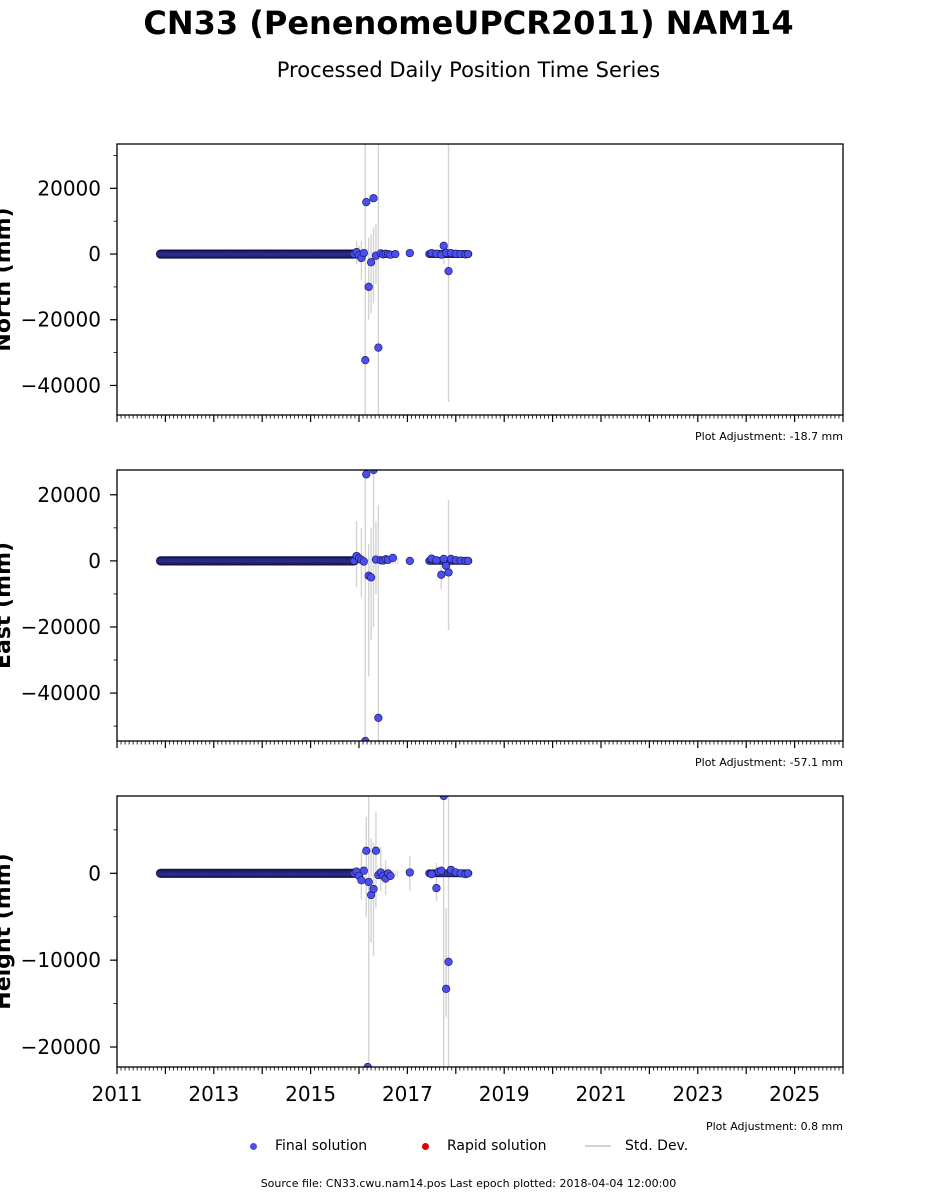  I want to click on legend-item-stddev: Std. Dev., so click(636, 1146).